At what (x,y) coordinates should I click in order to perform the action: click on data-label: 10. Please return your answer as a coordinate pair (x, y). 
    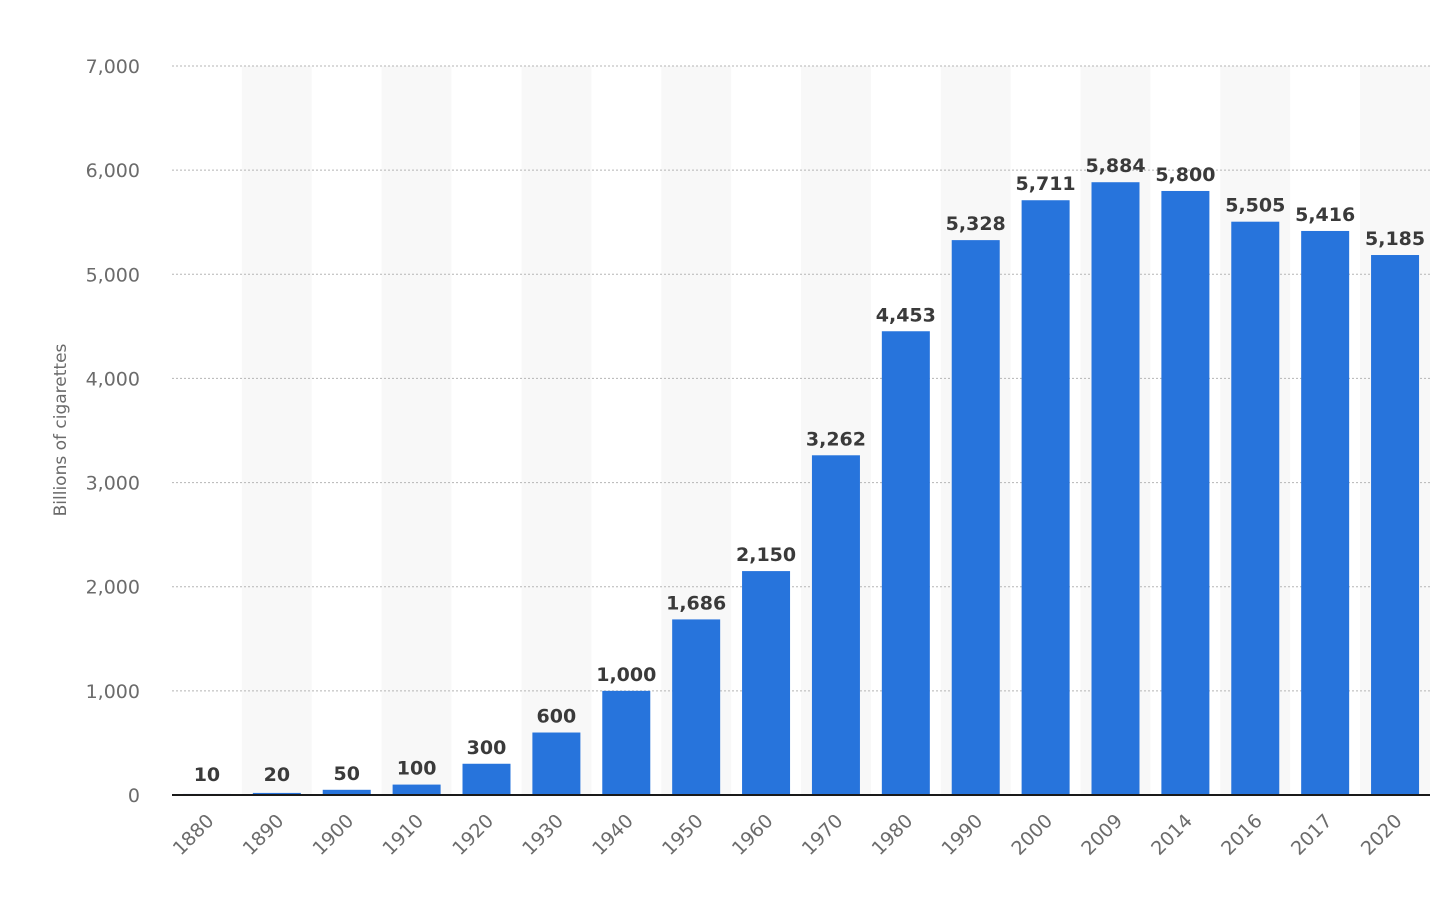
    Looking at the image, I should click on (207, 775).